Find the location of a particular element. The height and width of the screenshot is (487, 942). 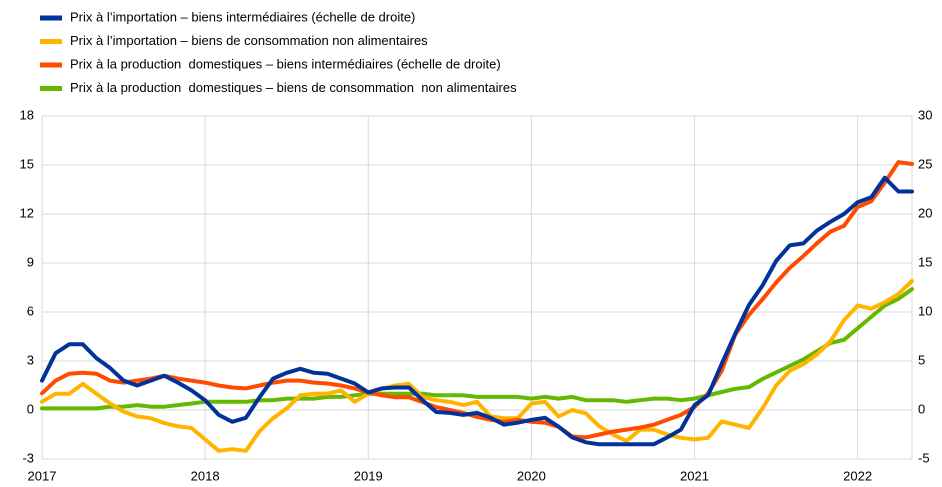

y-tick-label: 12 is located at coordinates (27, 212).